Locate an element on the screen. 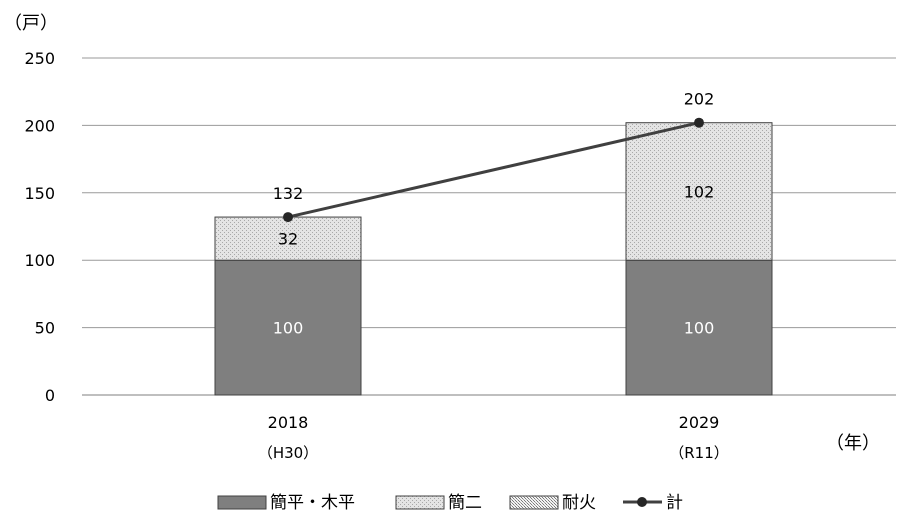  y-unit-label: （戸） is located at coordinates (31, 23).